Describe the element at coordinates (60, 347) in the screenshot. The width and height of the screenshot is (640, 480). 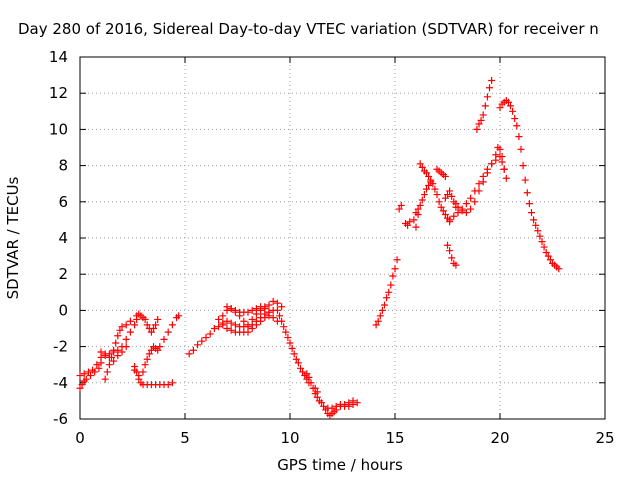
I see `y-tick-label: -2` at that location.